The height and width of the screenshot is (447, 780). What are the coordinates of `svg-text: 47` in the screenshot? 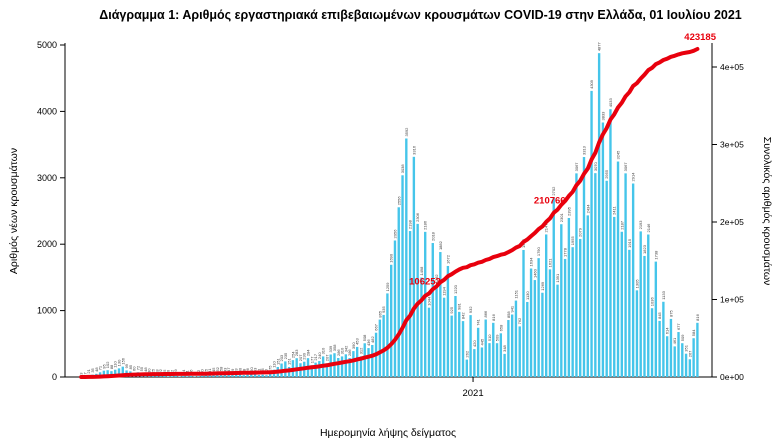 It's located at (228, 369).